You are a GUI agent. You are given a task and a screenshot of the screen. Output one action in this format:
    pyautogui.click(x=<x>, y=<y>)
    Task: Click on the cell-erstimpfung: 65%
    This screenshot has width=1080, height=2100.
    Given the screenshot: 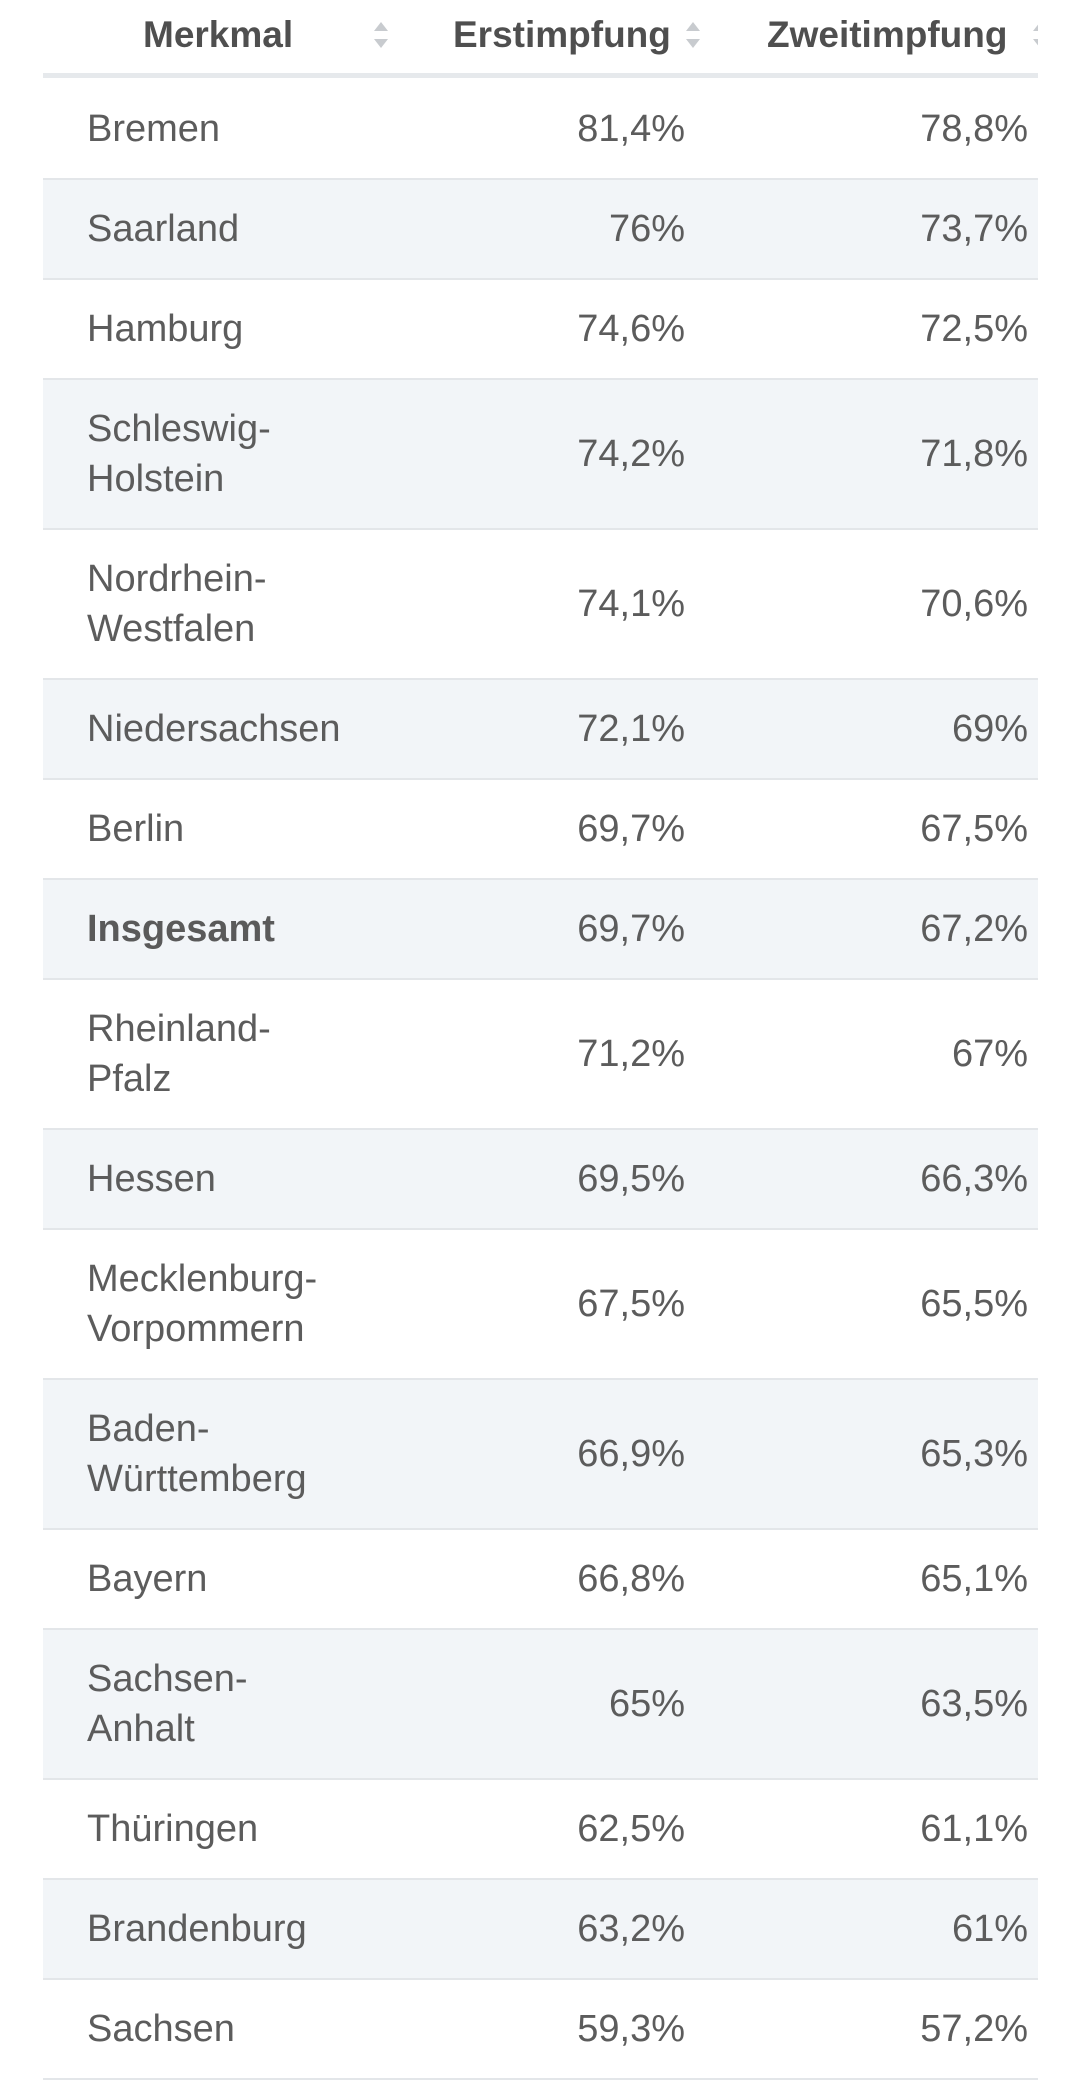 What is the action you would take?
    pyautogui.click(x=646, y=1704)
    